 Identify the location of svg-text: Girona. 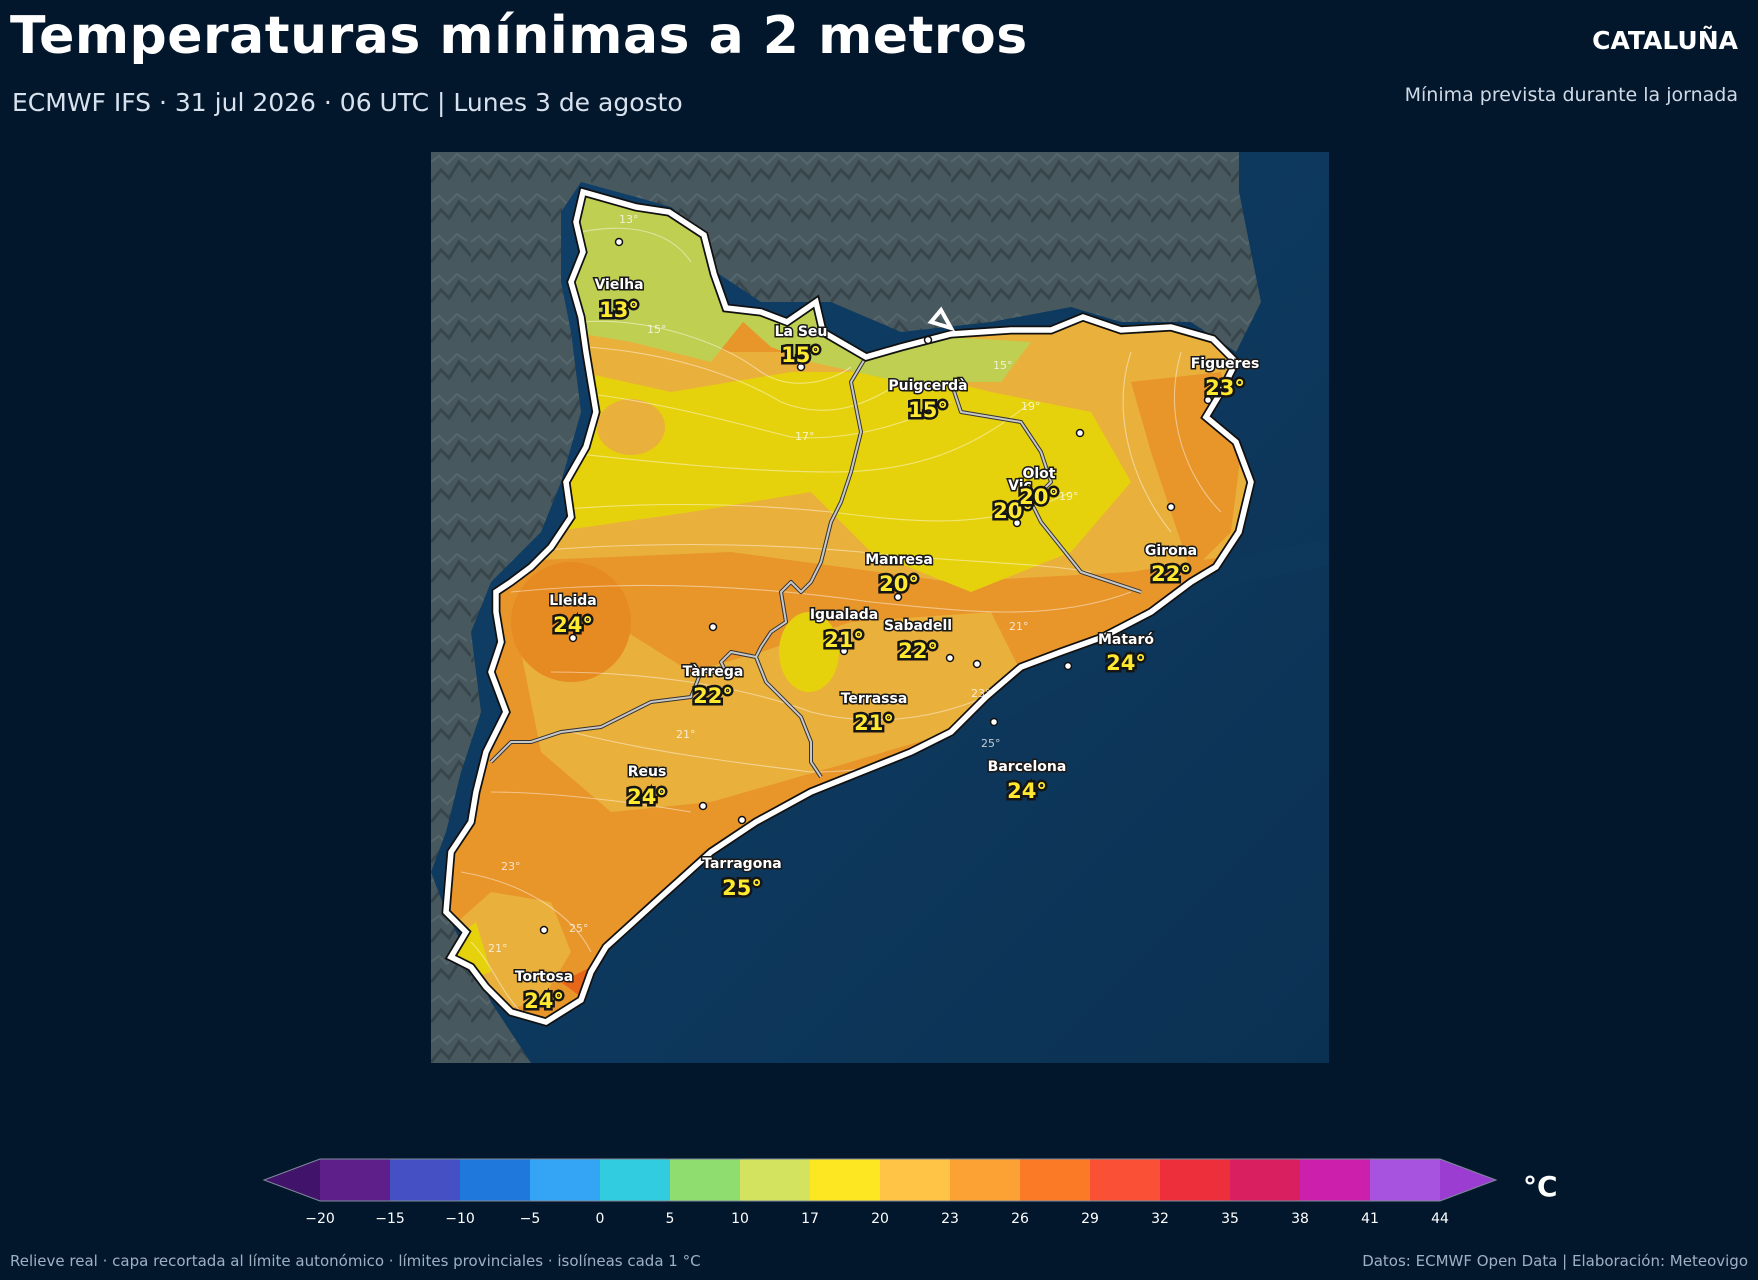
(1171, 551).